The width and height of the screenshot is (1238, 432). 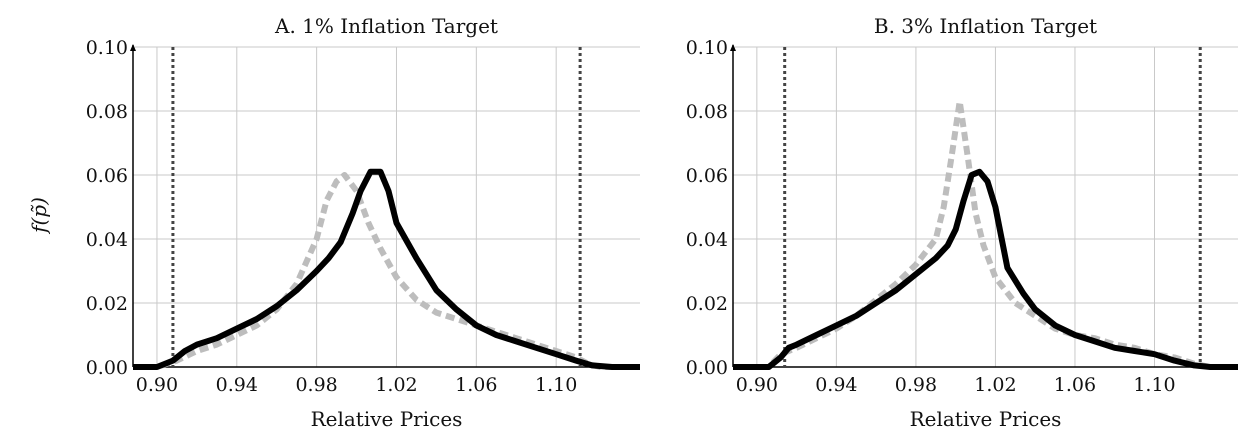 What do you see at coordinates (39, 216) in the screenshot?
I see `shared-y-axis-label: f(p̃)` at bounding box center [39, 216].